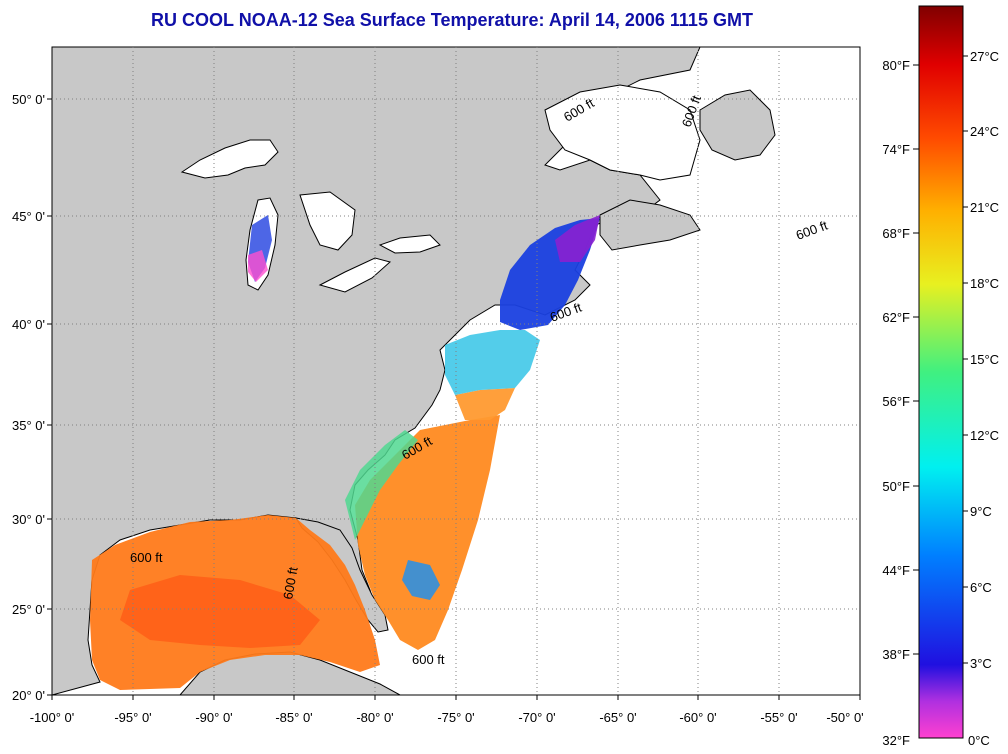 The image size is (1008, 754). Describe the element at coordinates (220, 611) in the screenshot. I see `sst-gulf-warm-core` at that location.